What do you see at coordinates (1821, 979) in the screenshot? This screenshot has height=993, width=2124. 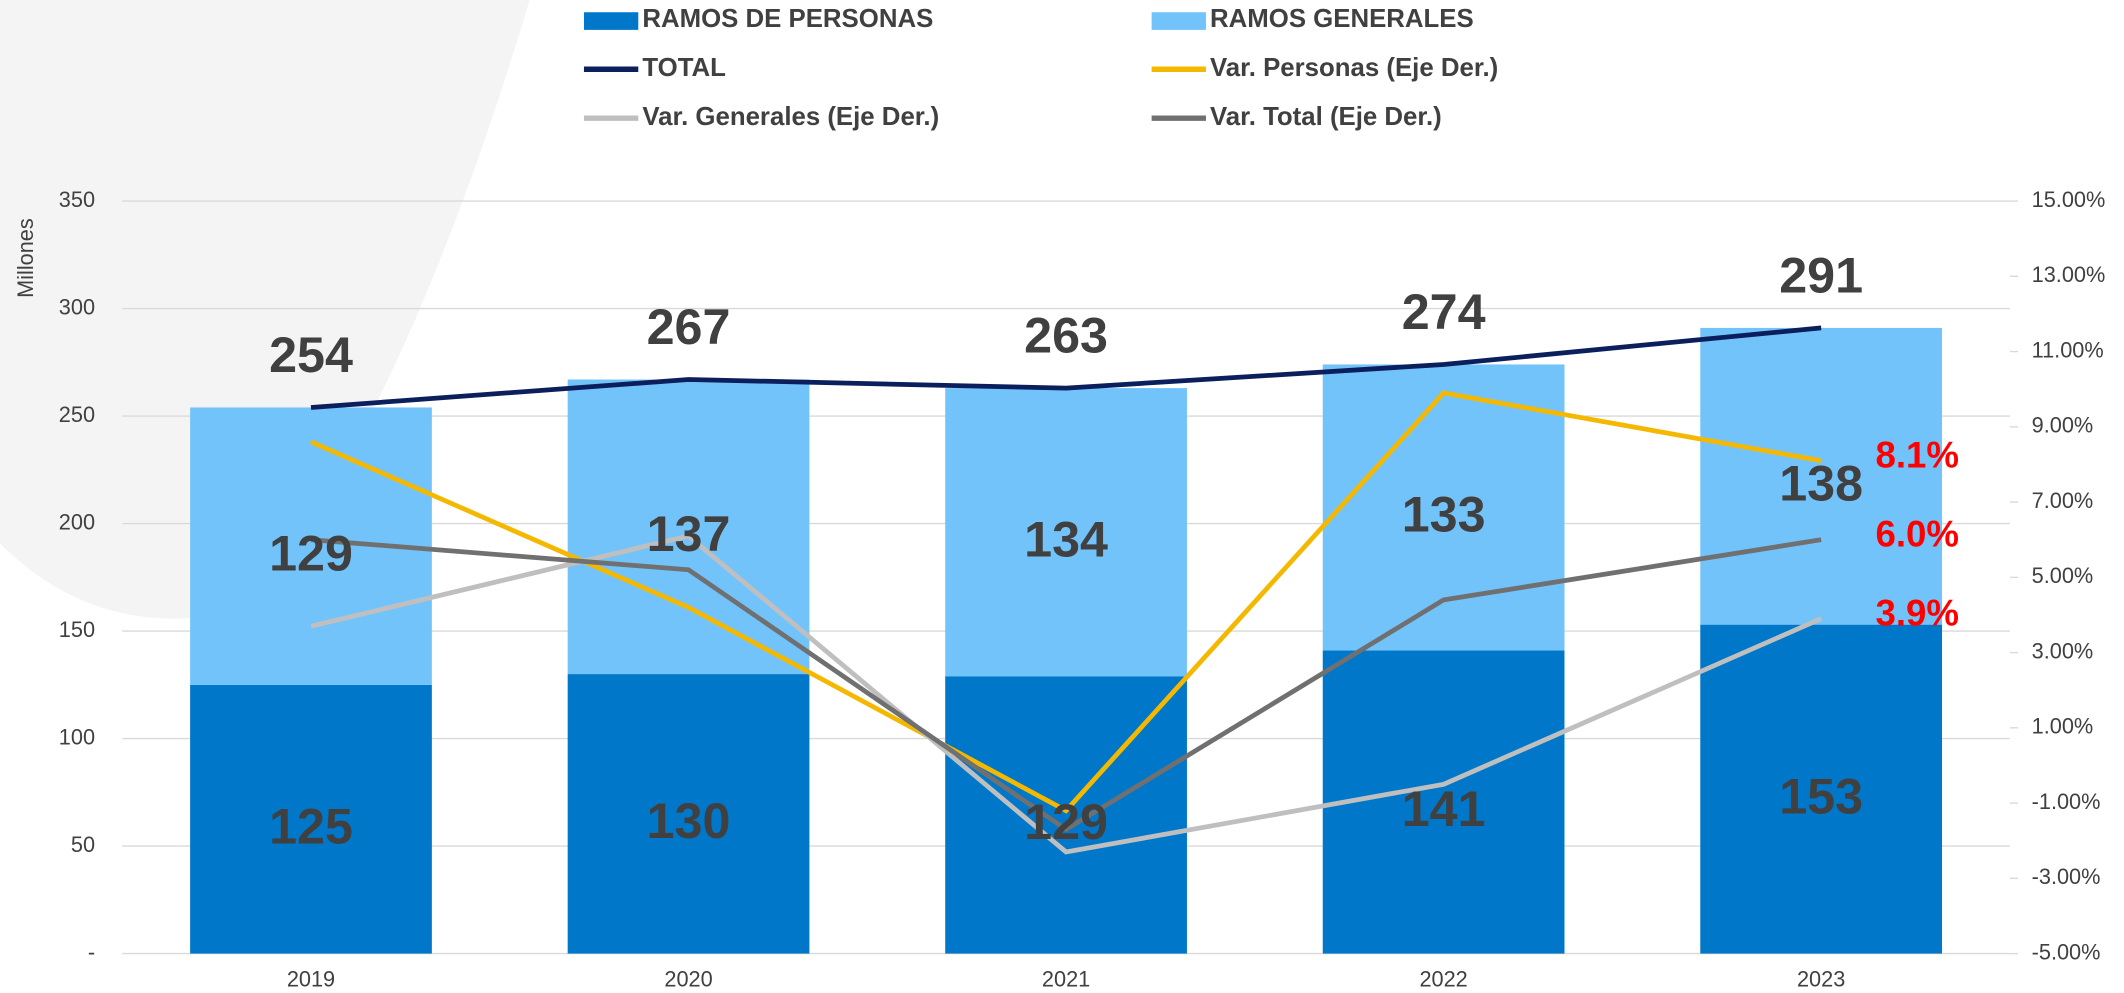 I see `x-tick-label: 2023` at bounding box center [1821, 979].